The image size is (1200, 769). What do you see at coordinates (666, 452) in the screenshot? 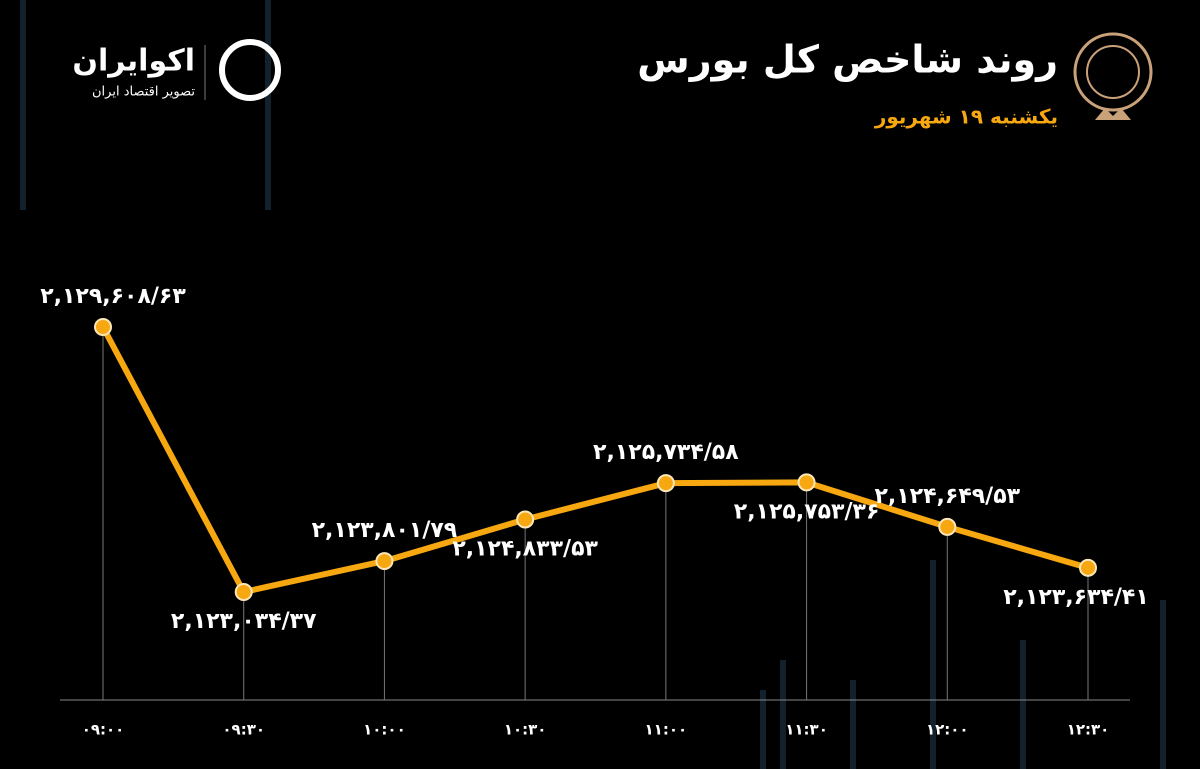
I see `data-label: ۲,۱۲۵,۷۳۴/۵۸` at bounding box center [666, 452].